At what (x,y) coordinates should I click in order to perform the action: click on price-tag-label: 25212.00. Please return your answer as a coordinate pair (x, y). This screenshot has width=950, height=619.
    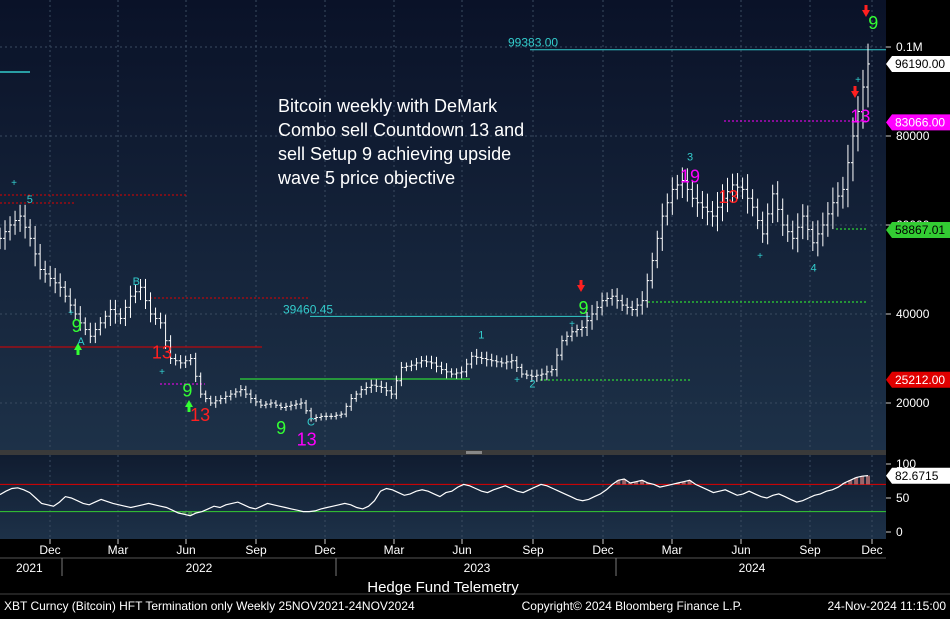
    Looking at the image, I should click on (920, 380).